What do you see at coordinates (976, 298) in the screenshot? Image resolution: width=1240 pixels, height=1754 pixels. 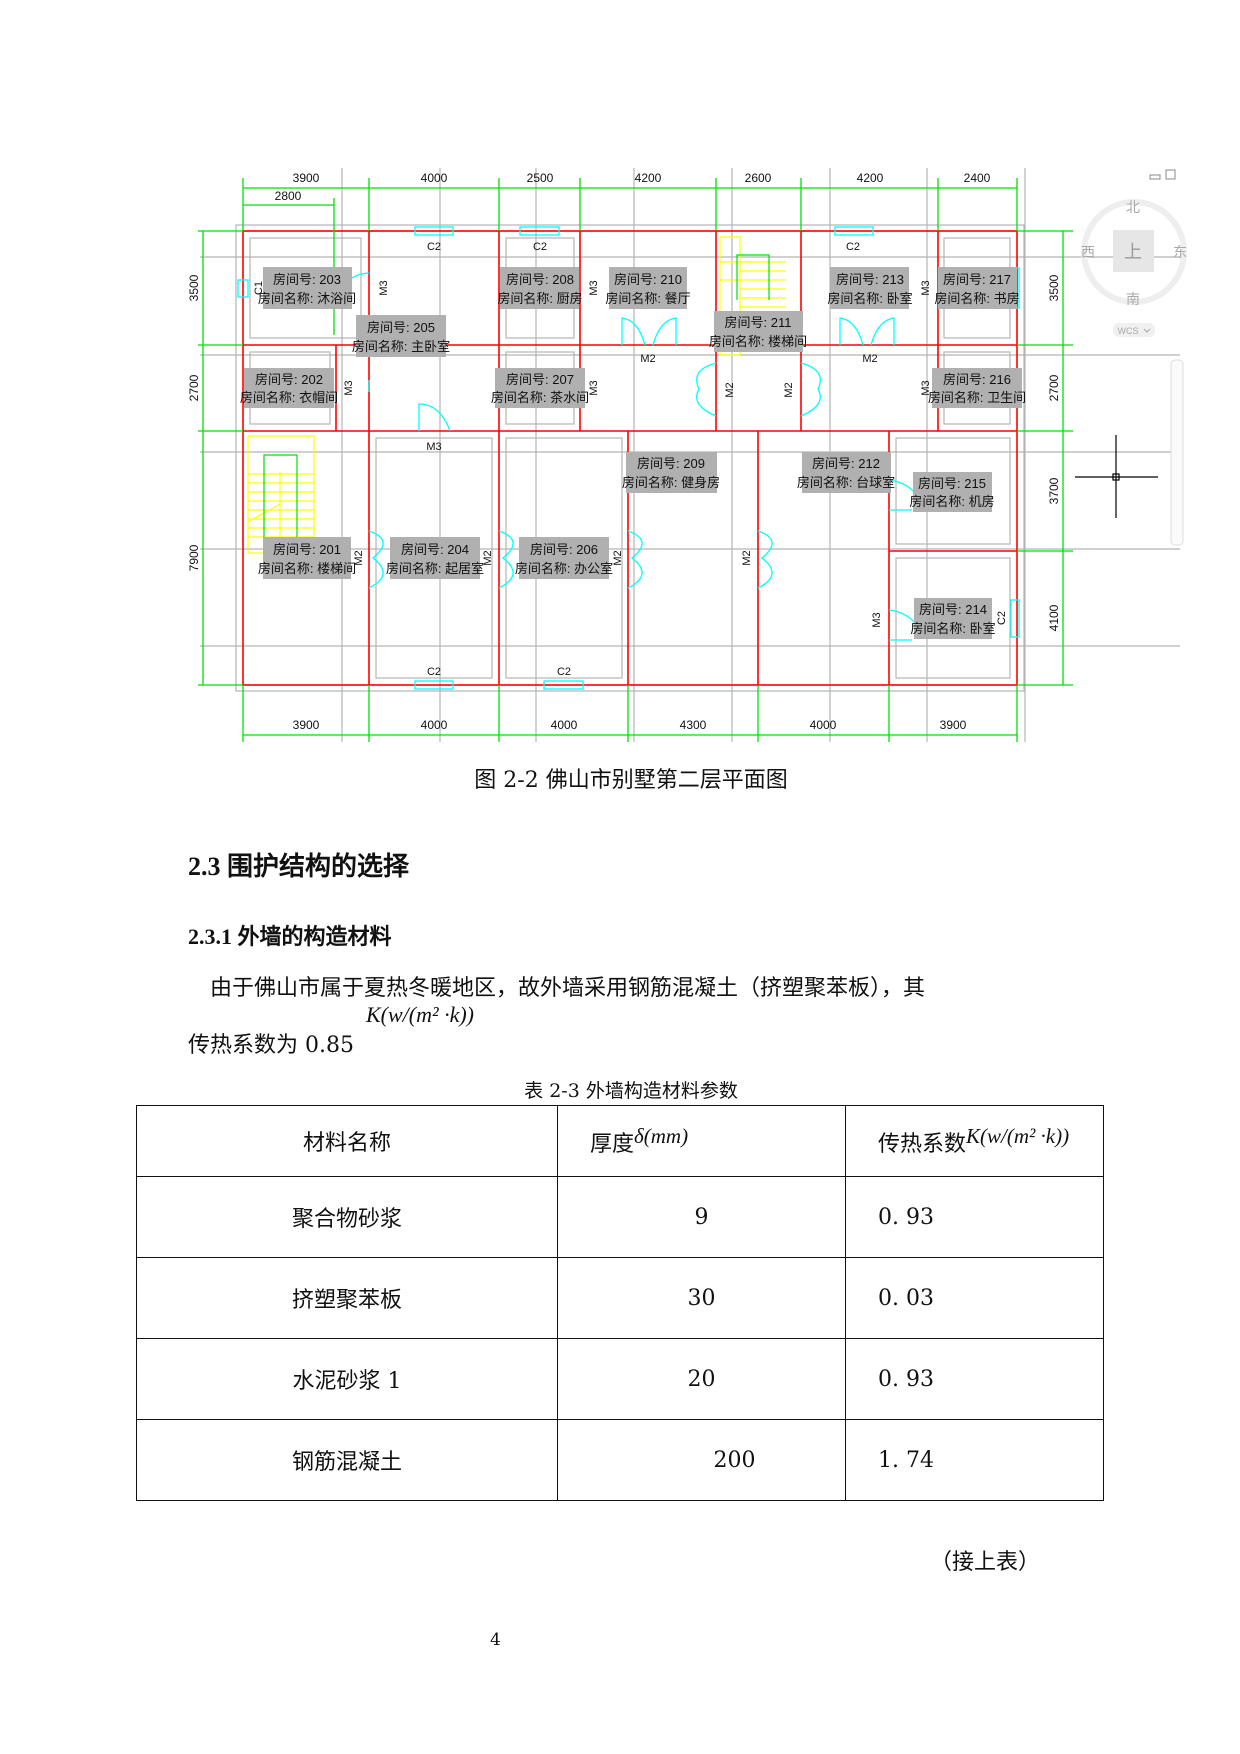 I see `room-name: 房间名称: 书房` at bounding box center [976, 298].